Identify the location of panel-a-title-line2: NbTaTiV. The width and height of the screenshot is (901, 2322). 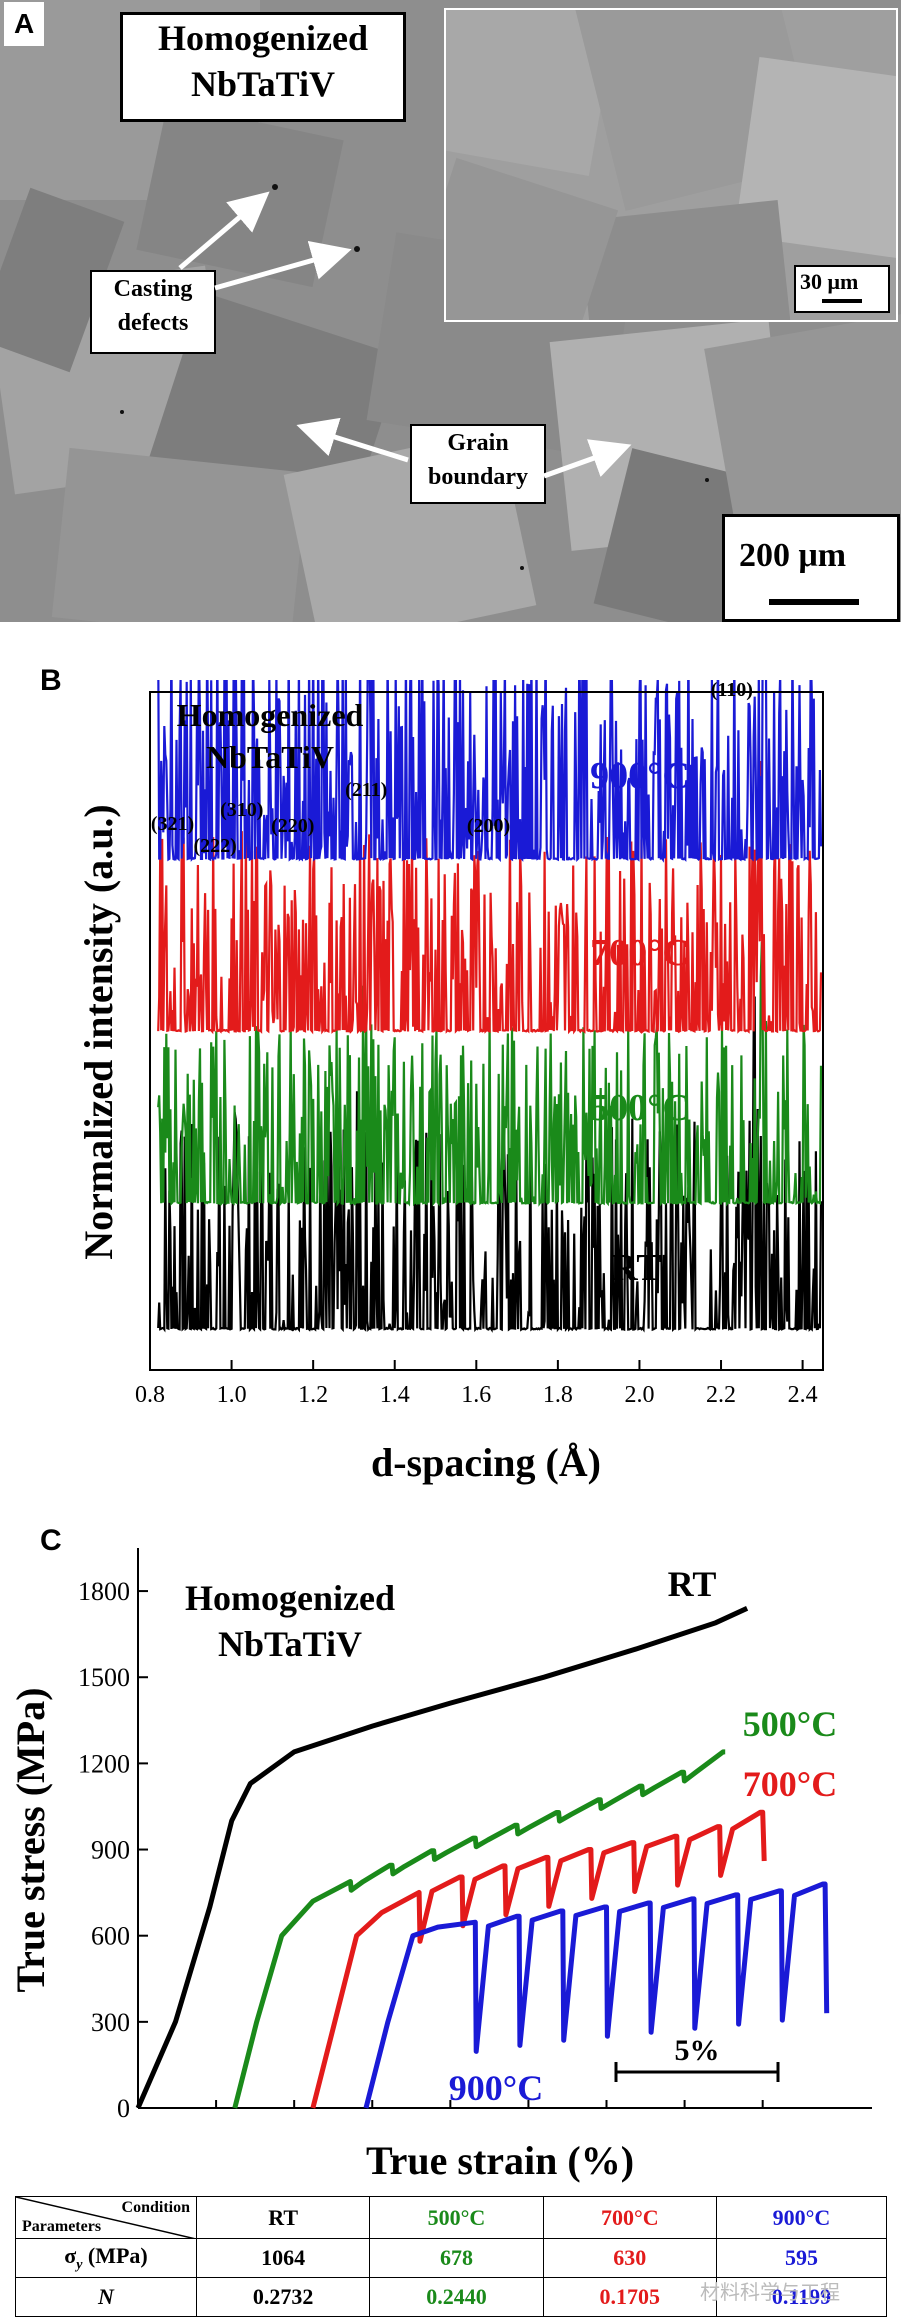
(263, 84).